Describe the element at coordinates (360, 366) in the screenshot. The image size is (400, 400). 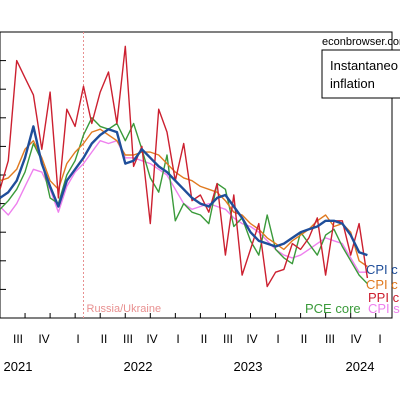
I see `year-label: 2024` at that location.